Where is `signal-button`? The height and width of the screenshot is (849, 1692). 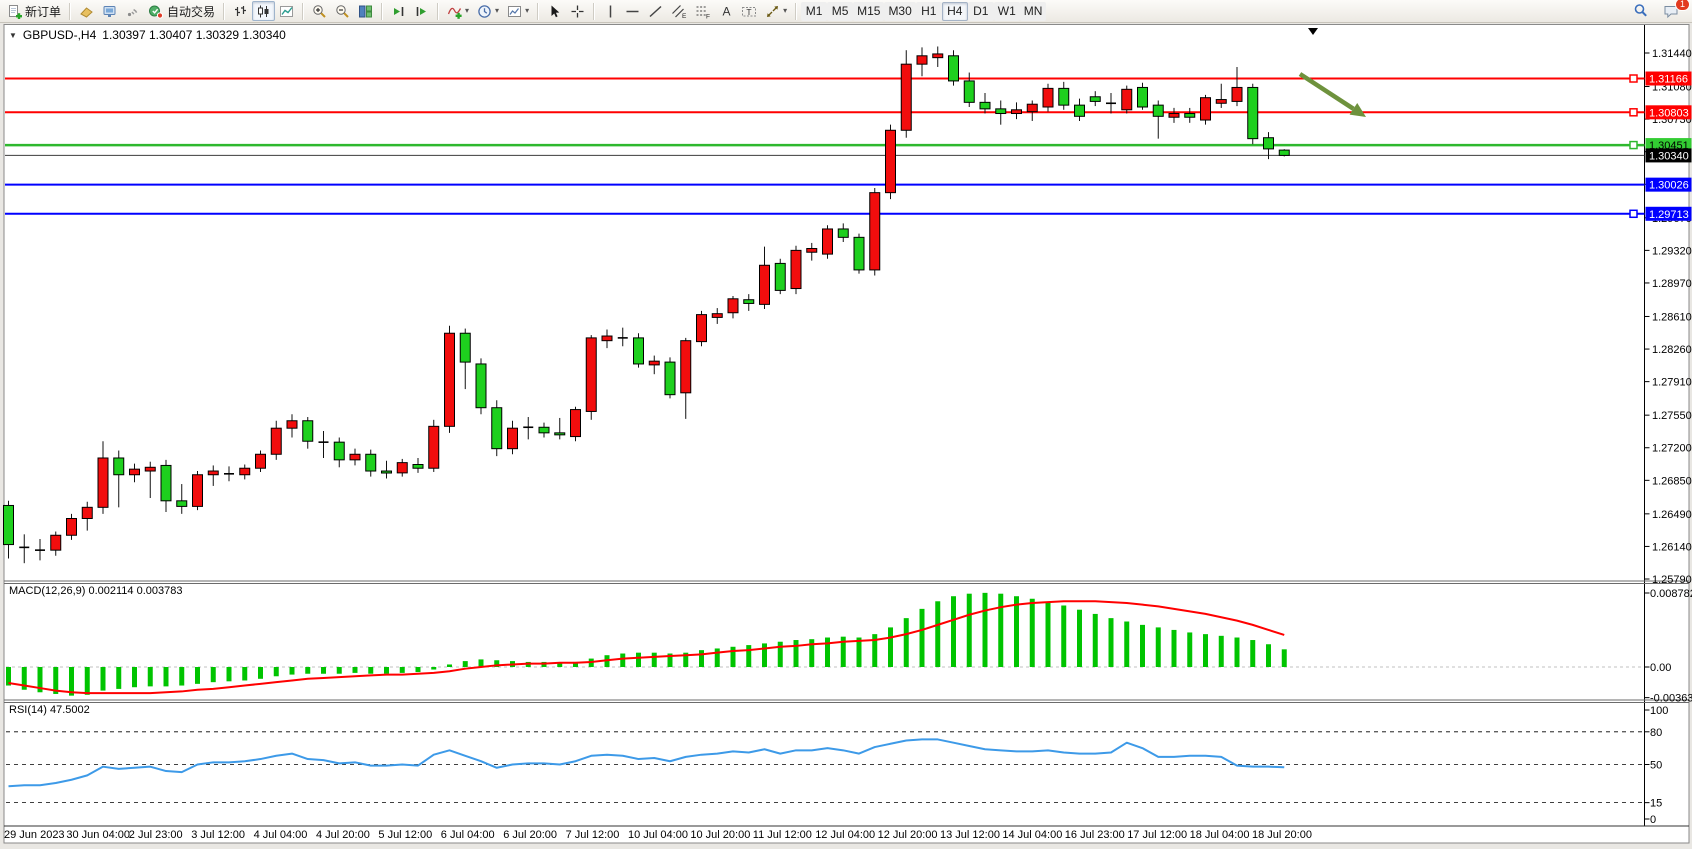
signal-button is located at coordinates (132, 11).